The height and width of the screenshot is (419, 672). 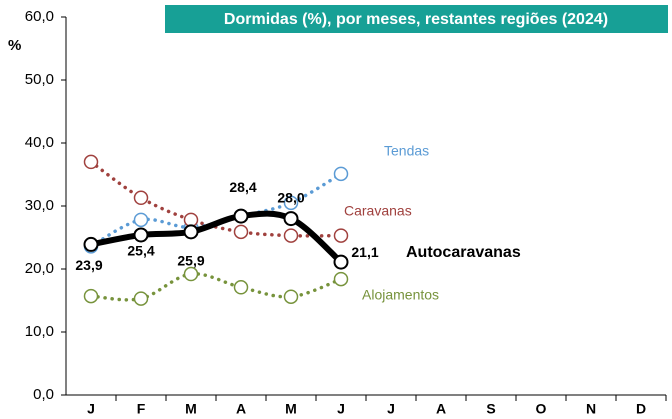 I want to click on series-label: Alojamentos, so click(x=400, y=295).